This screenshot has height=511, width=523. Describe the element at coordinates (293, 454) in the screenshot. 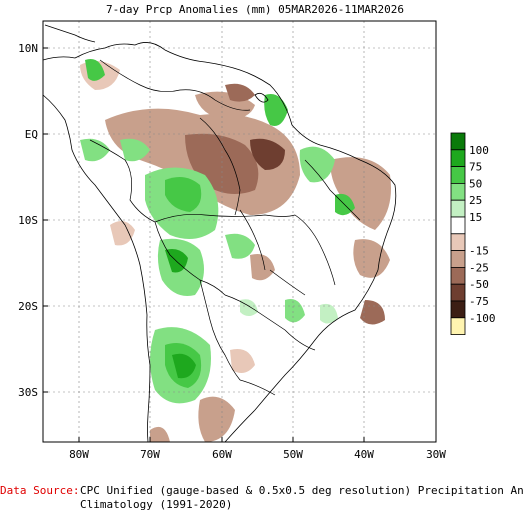

I see `lon-tick-label: 50W` at that location.